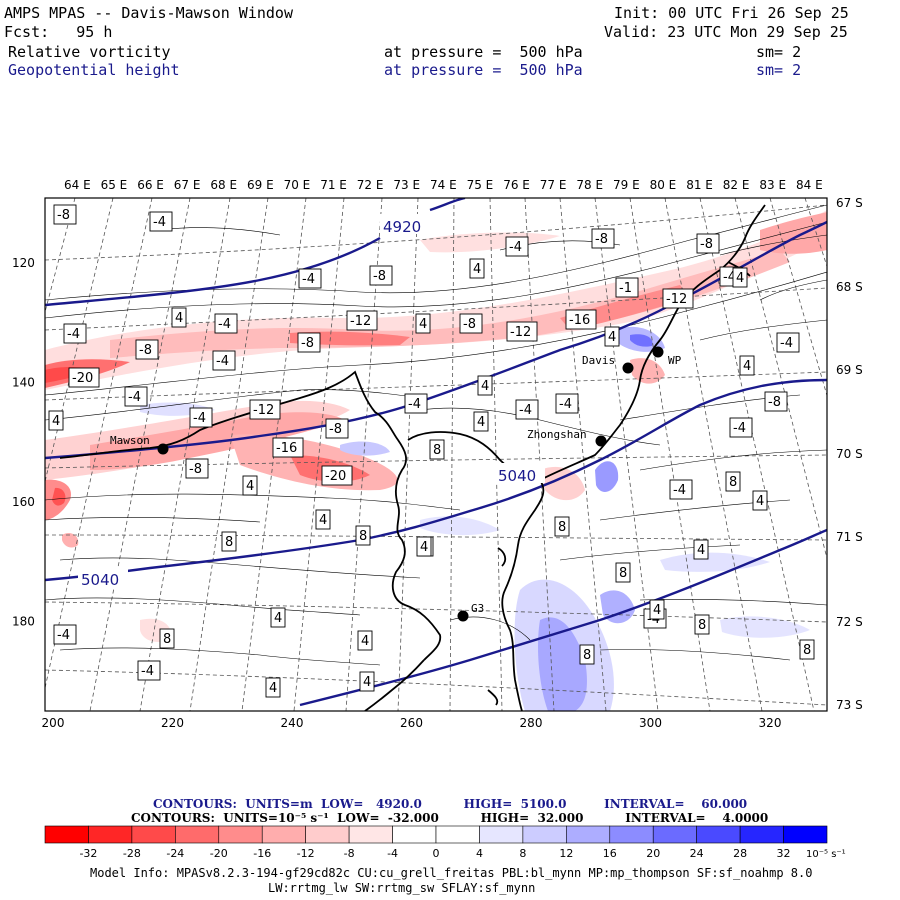  What do you see at coordinates (699, 185) in the screenshot?
I see `top-axis-label: 81 E` at bounding box center [699, 185].